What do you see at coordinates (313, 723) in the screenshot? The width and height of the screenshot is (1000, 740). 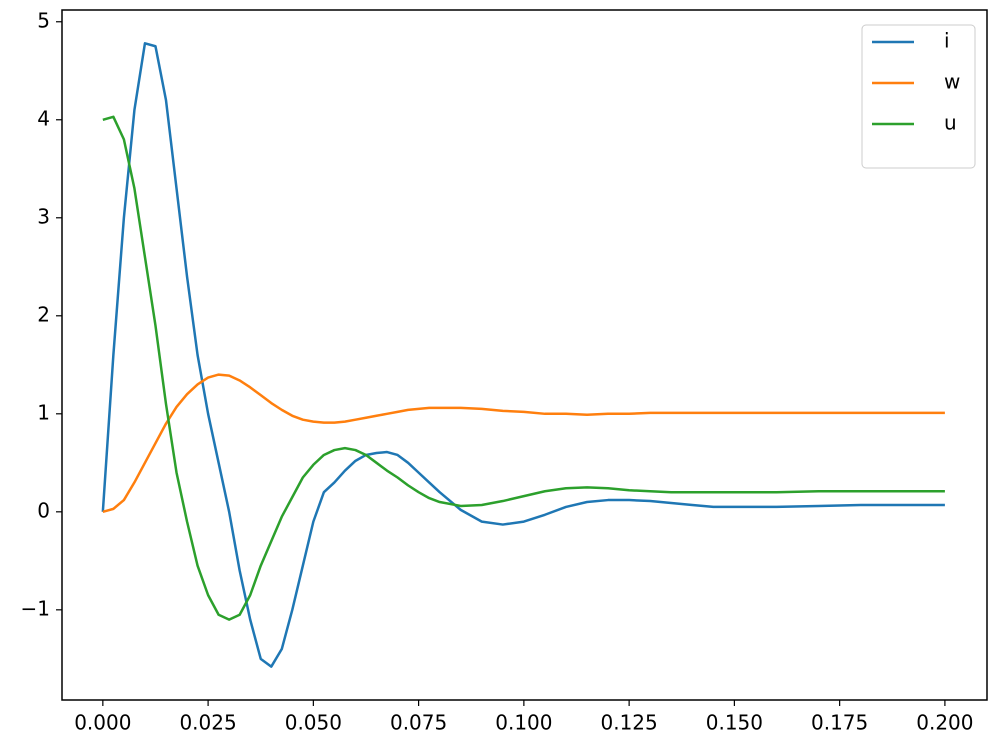 I see `x-tick-label: 0.050` at bounding box center [313, 723].